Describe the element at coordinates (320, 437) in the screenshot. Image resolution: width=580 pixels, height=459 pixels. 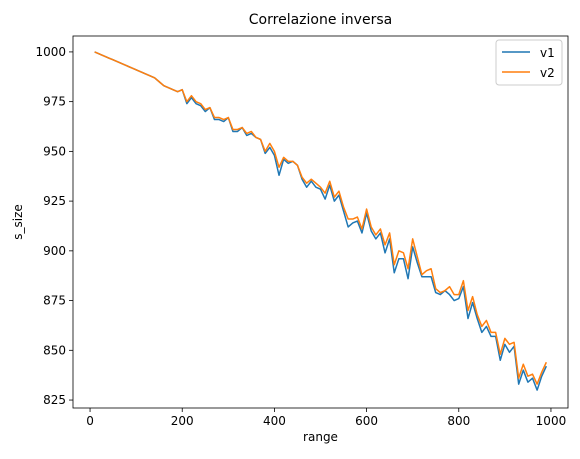
I see `x-axis-label: range` at that location.